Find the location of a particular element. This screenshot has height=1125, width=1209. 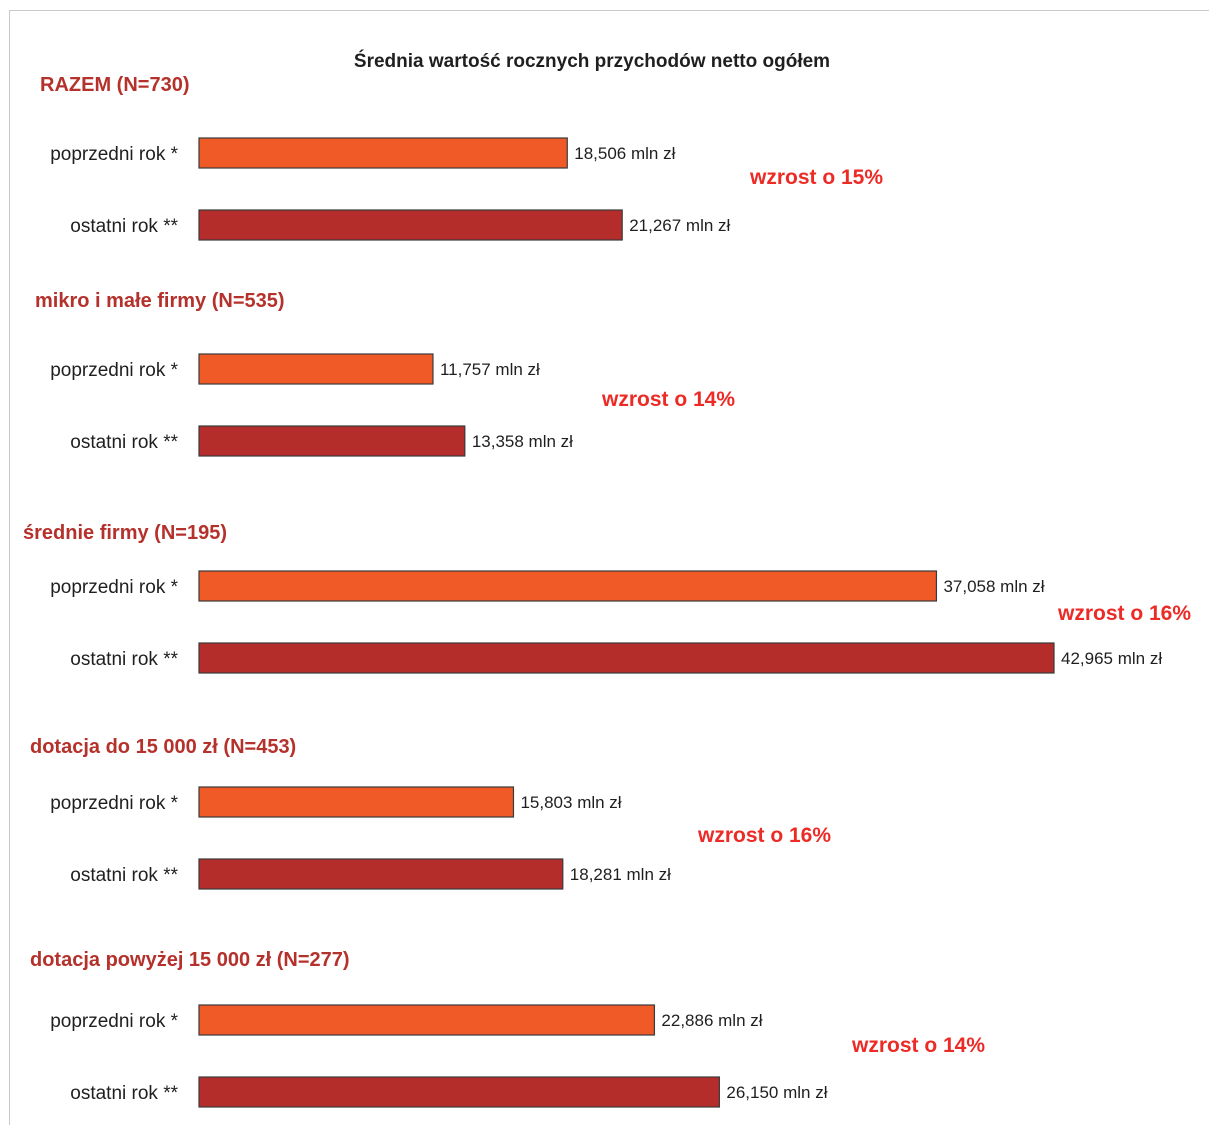

value-label: 18,281 mln zł is located at coordinates (620, 874).